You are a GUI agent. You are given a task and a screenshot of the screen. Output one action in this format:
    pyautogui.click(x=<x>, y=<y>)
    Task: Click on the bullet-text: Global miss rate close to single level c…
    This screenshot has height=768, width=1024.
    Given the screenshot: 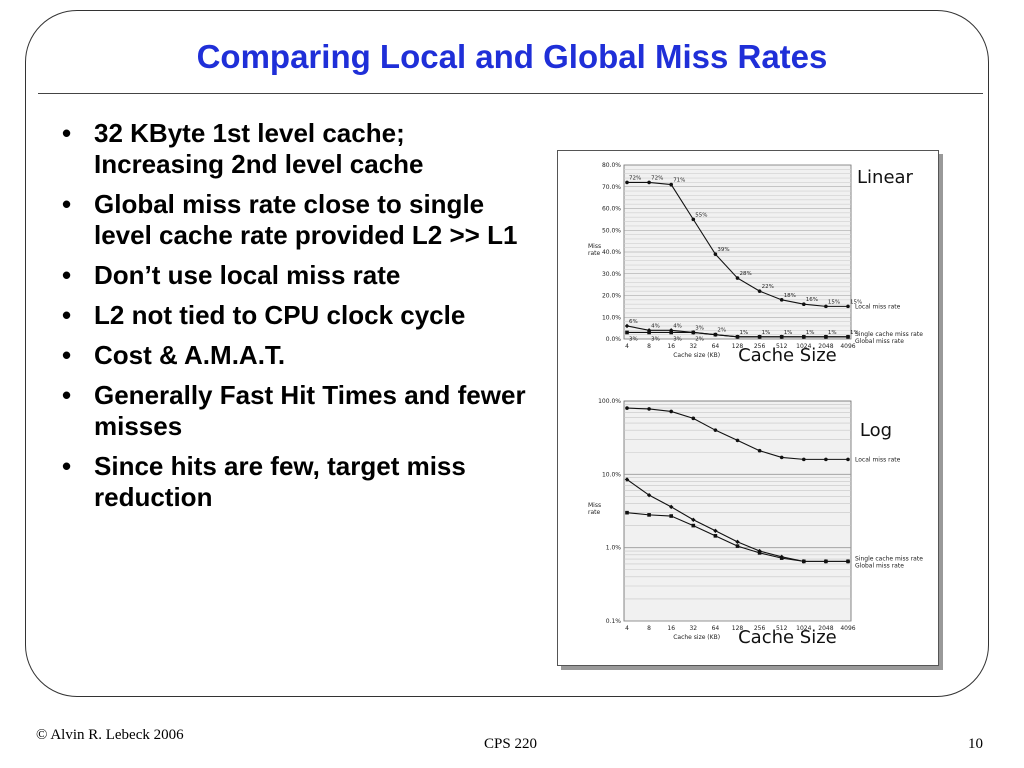 What is the action you would take?
    pyautogui.click(x=306, y=219)
    